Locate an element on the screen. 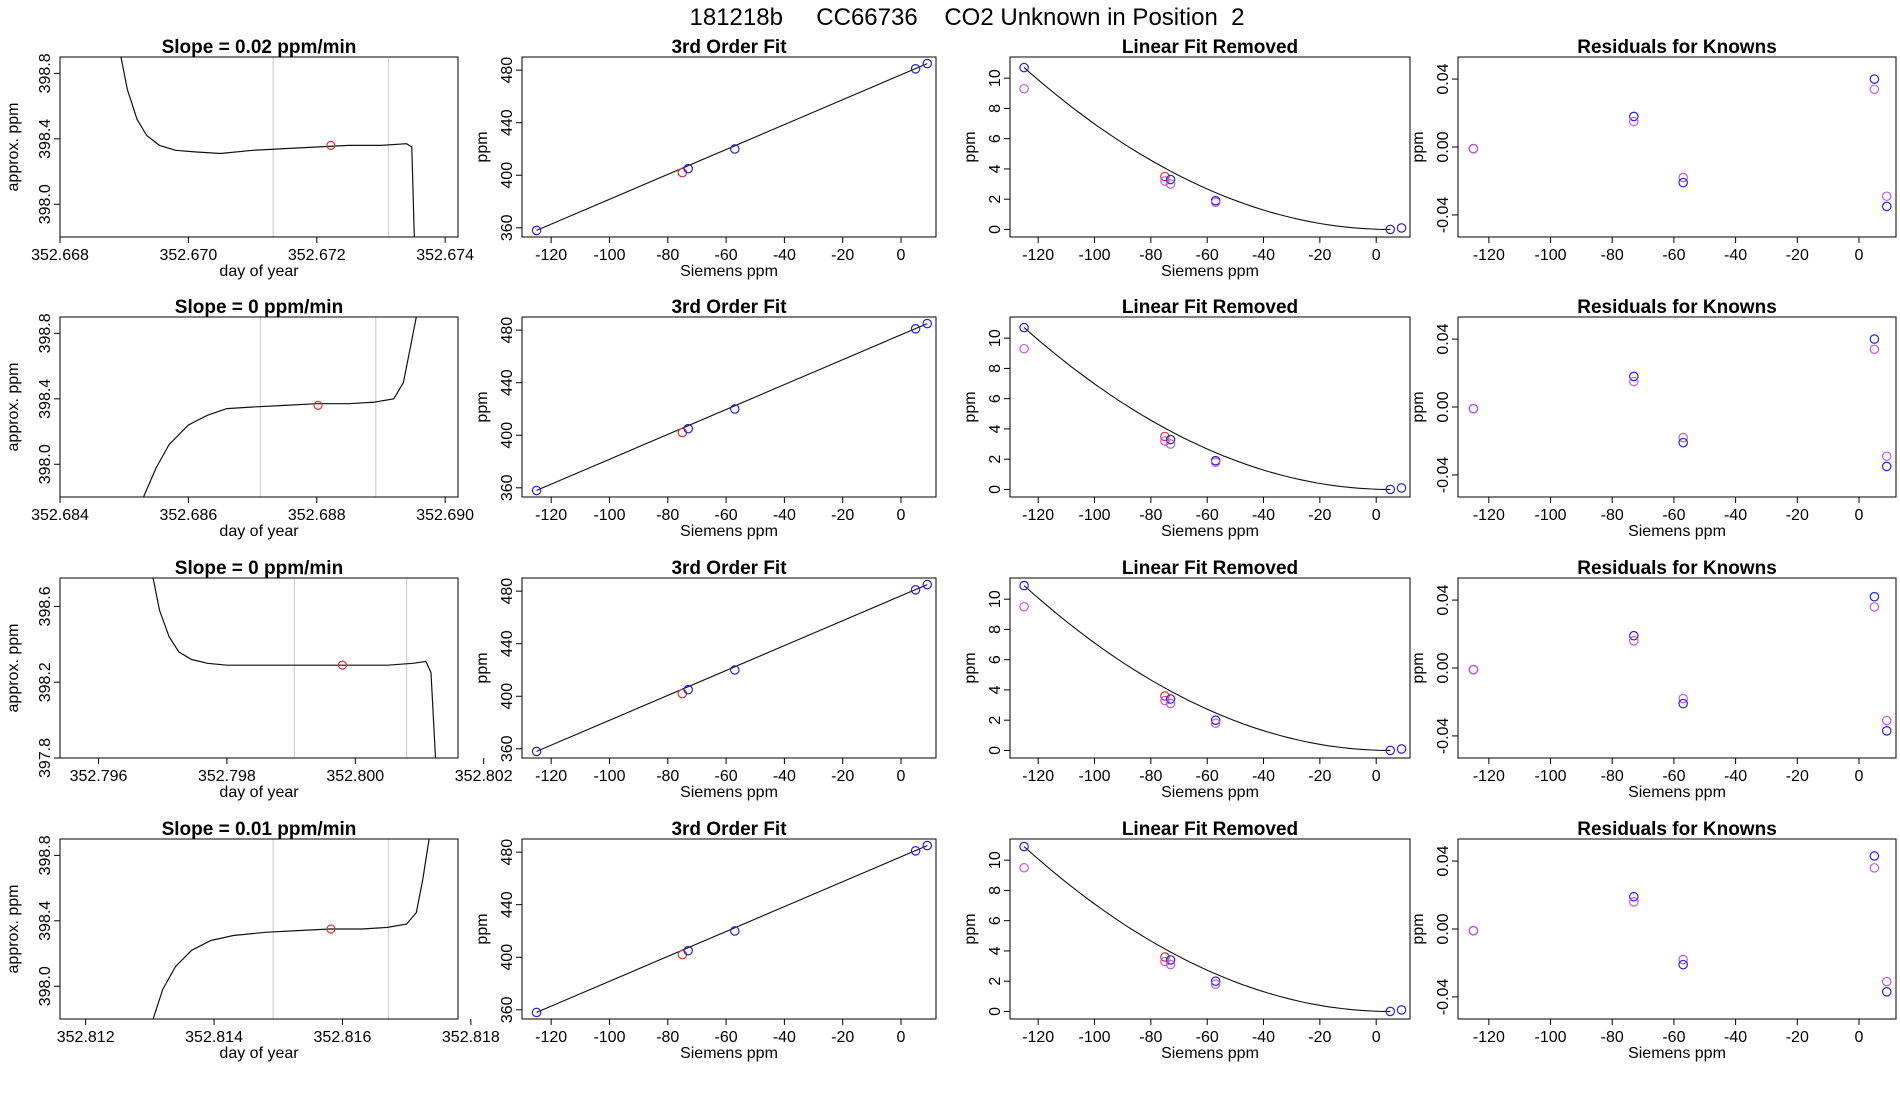  x-tick-label: -20 is located at coordinates (842, 776).